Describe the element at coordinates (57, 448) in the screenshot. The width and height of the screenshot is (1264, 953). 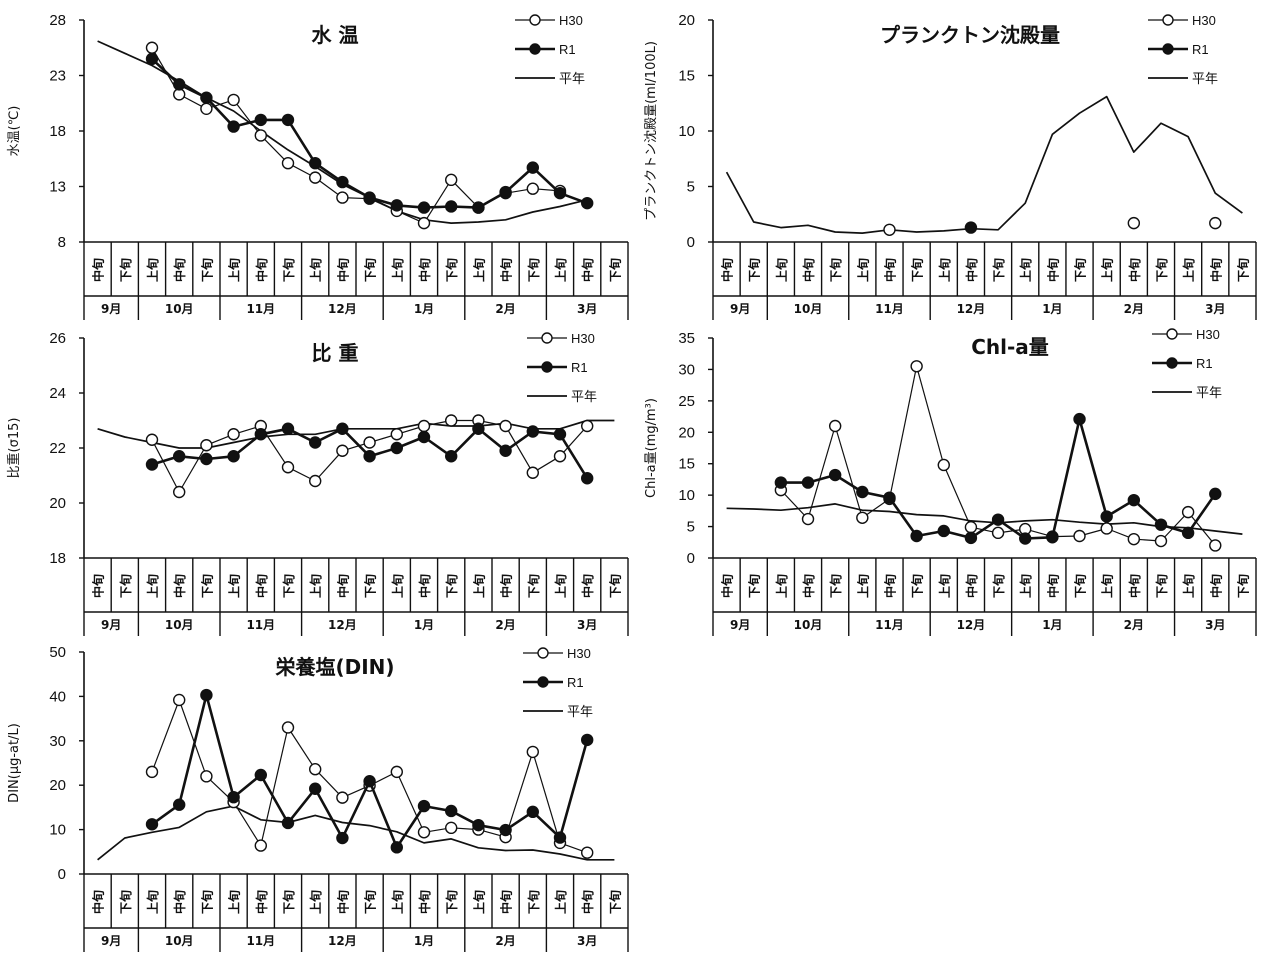
I see `y-tick-label: 22` at that location.